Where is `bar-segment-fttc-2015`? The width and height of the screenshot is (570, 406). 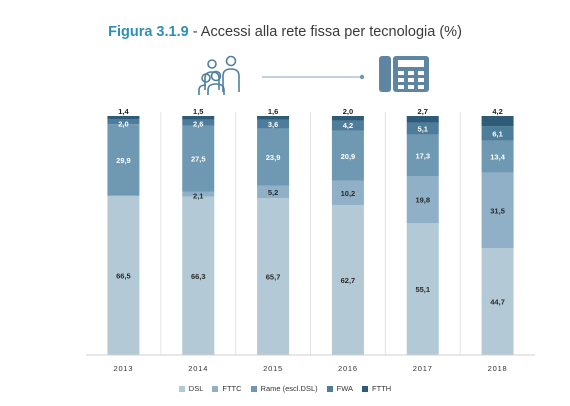 bar-segment-fttc-2015 is located at coordinates (273, 191).